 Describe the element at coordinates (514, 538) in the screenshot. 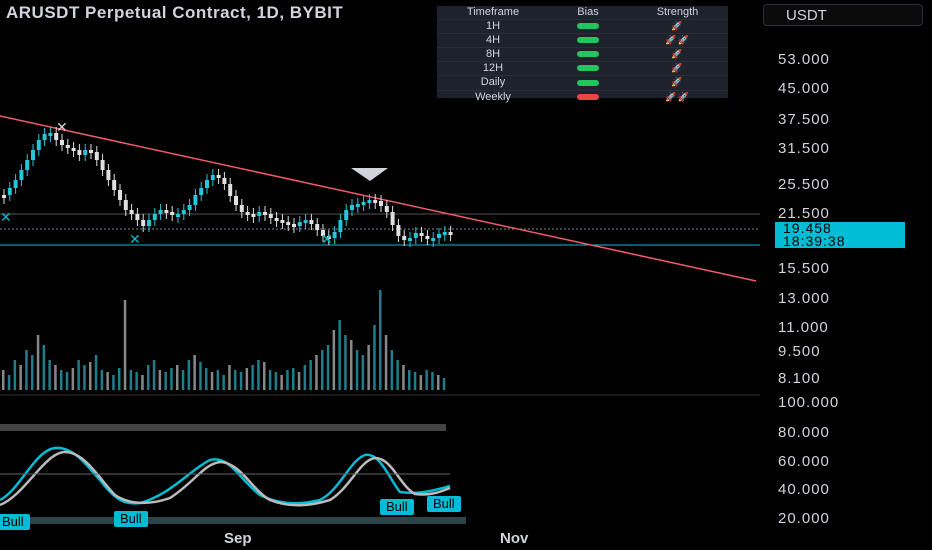

I see `x-axis-label: Nov` at that location.